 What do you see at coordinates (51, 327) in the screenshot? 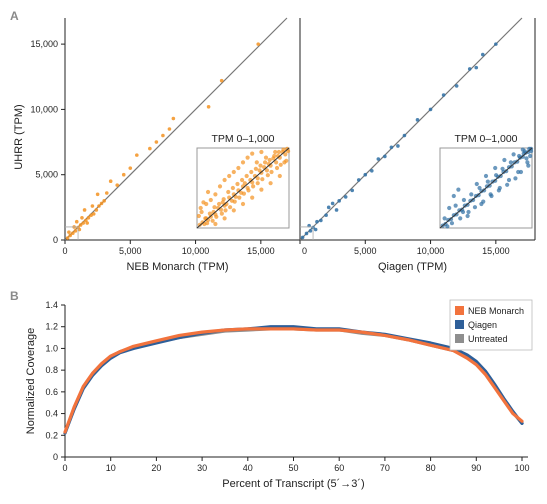
I see `y-tick-label: 1.2` at bounding box center [51, 327].